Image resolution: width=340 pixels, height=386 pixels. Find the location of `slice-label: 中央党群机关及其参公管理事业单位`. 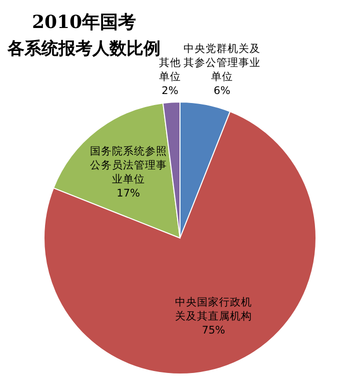

slice-label: 中央党群机关及其参公管理事业单位 is located at coordinates (222, 62).